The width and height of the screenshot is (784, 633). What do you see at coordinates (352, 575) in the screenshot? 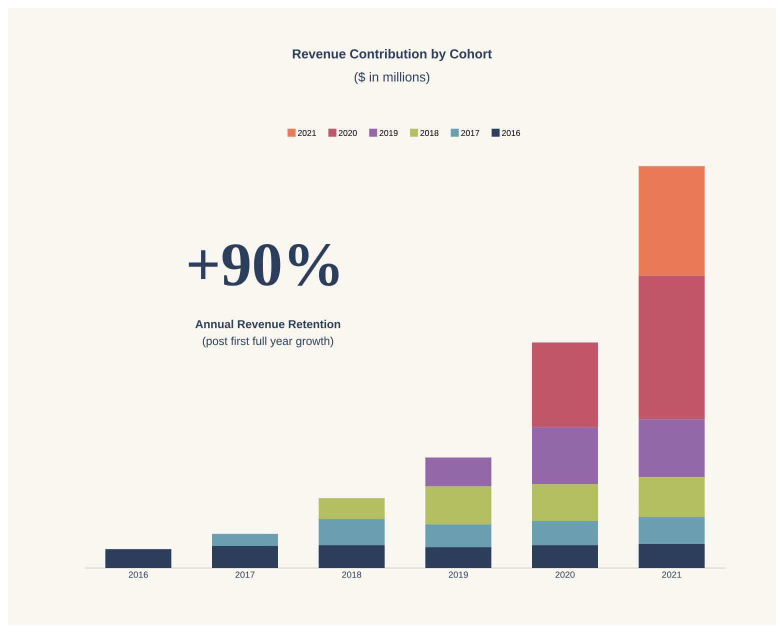
I see `x-tick-label: 2018` at bounding box center [352, 575].